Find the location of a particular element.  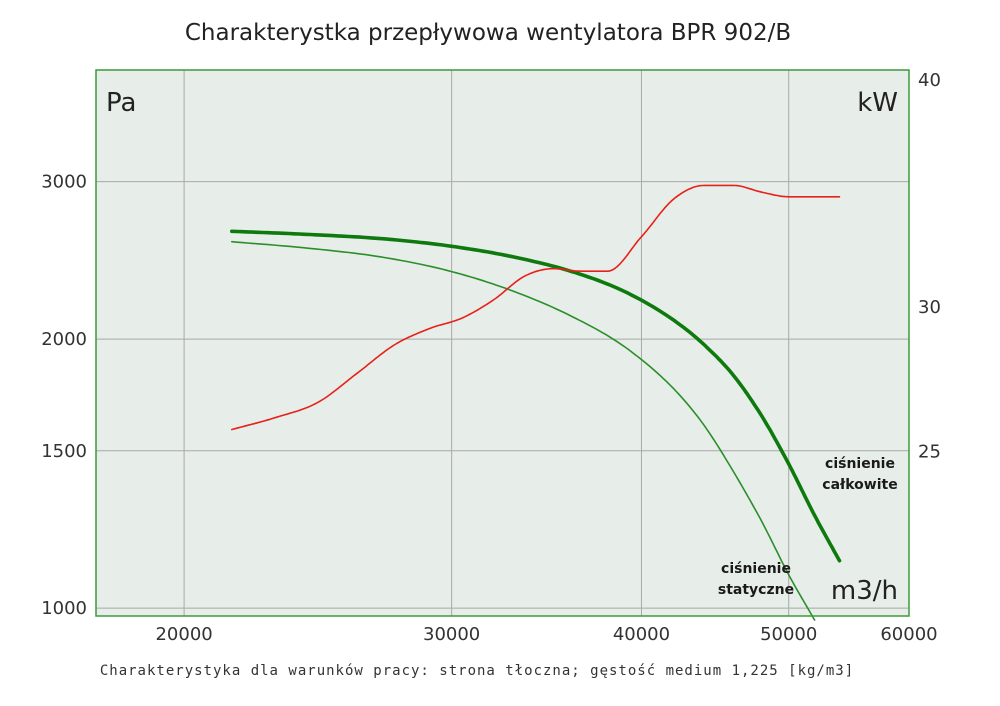

annotation-static-pressure-line1: ciśnienie is located at coordinates (756, 569).